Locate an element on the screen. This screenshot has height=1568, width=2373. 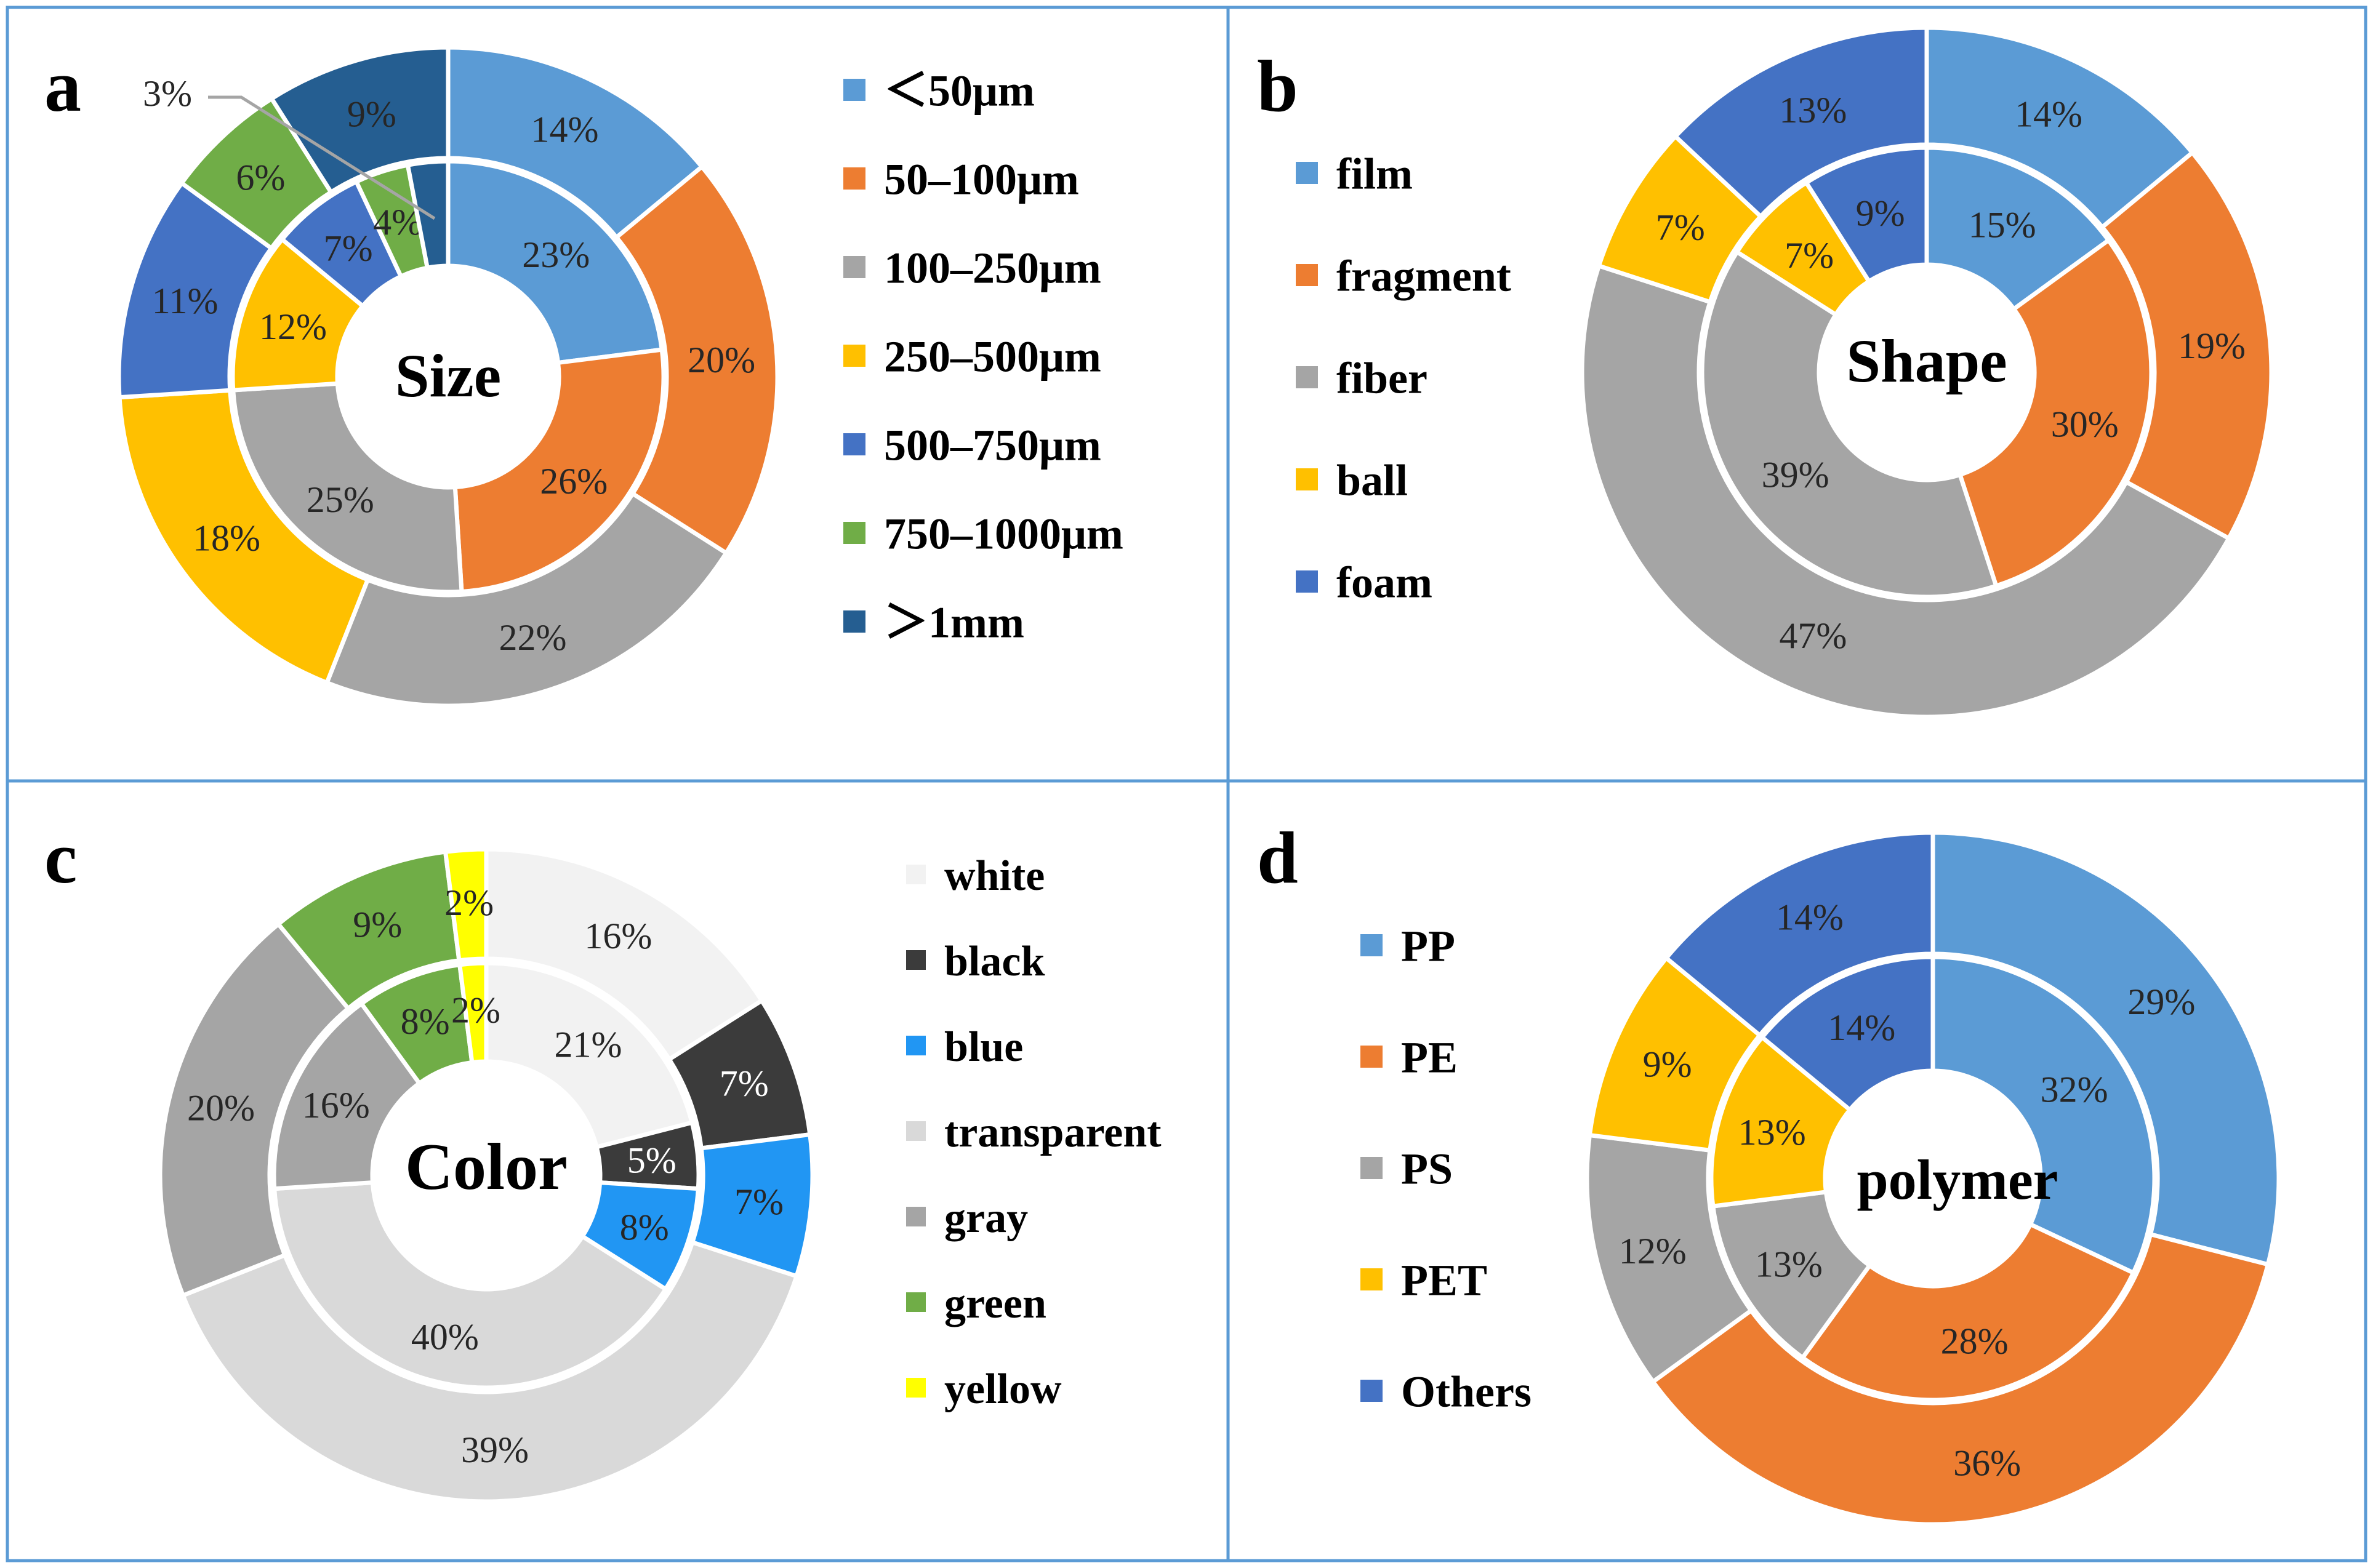
shape-outer-label-ball: 7% is located at coordinates (1680, 227).